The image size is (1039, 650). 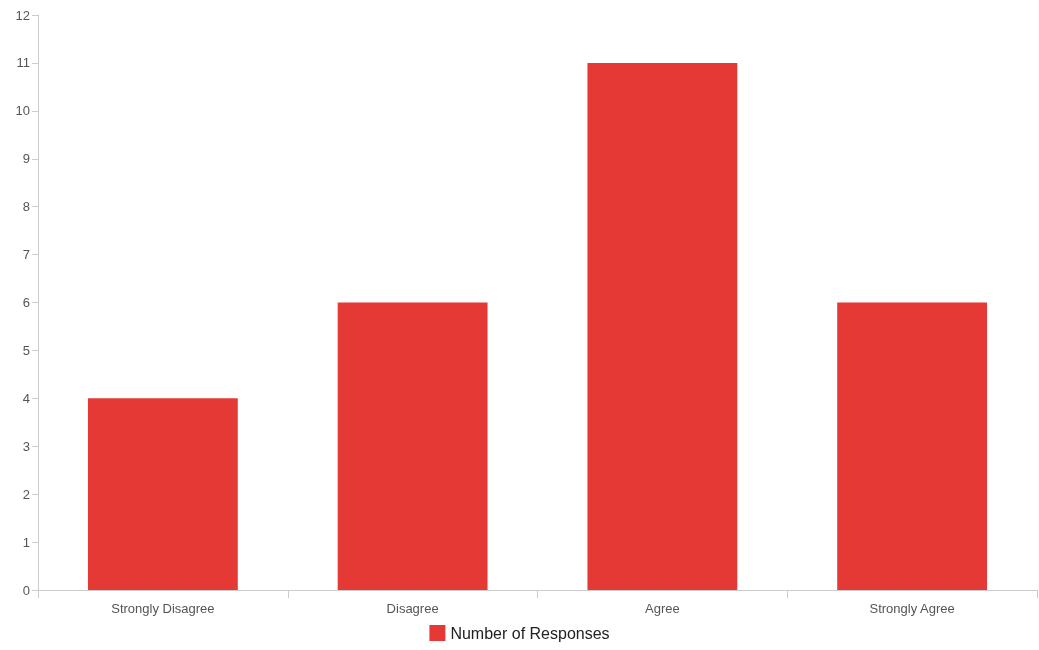 I want to click on x-tick-label: Agree, so click(x=662, y=608).